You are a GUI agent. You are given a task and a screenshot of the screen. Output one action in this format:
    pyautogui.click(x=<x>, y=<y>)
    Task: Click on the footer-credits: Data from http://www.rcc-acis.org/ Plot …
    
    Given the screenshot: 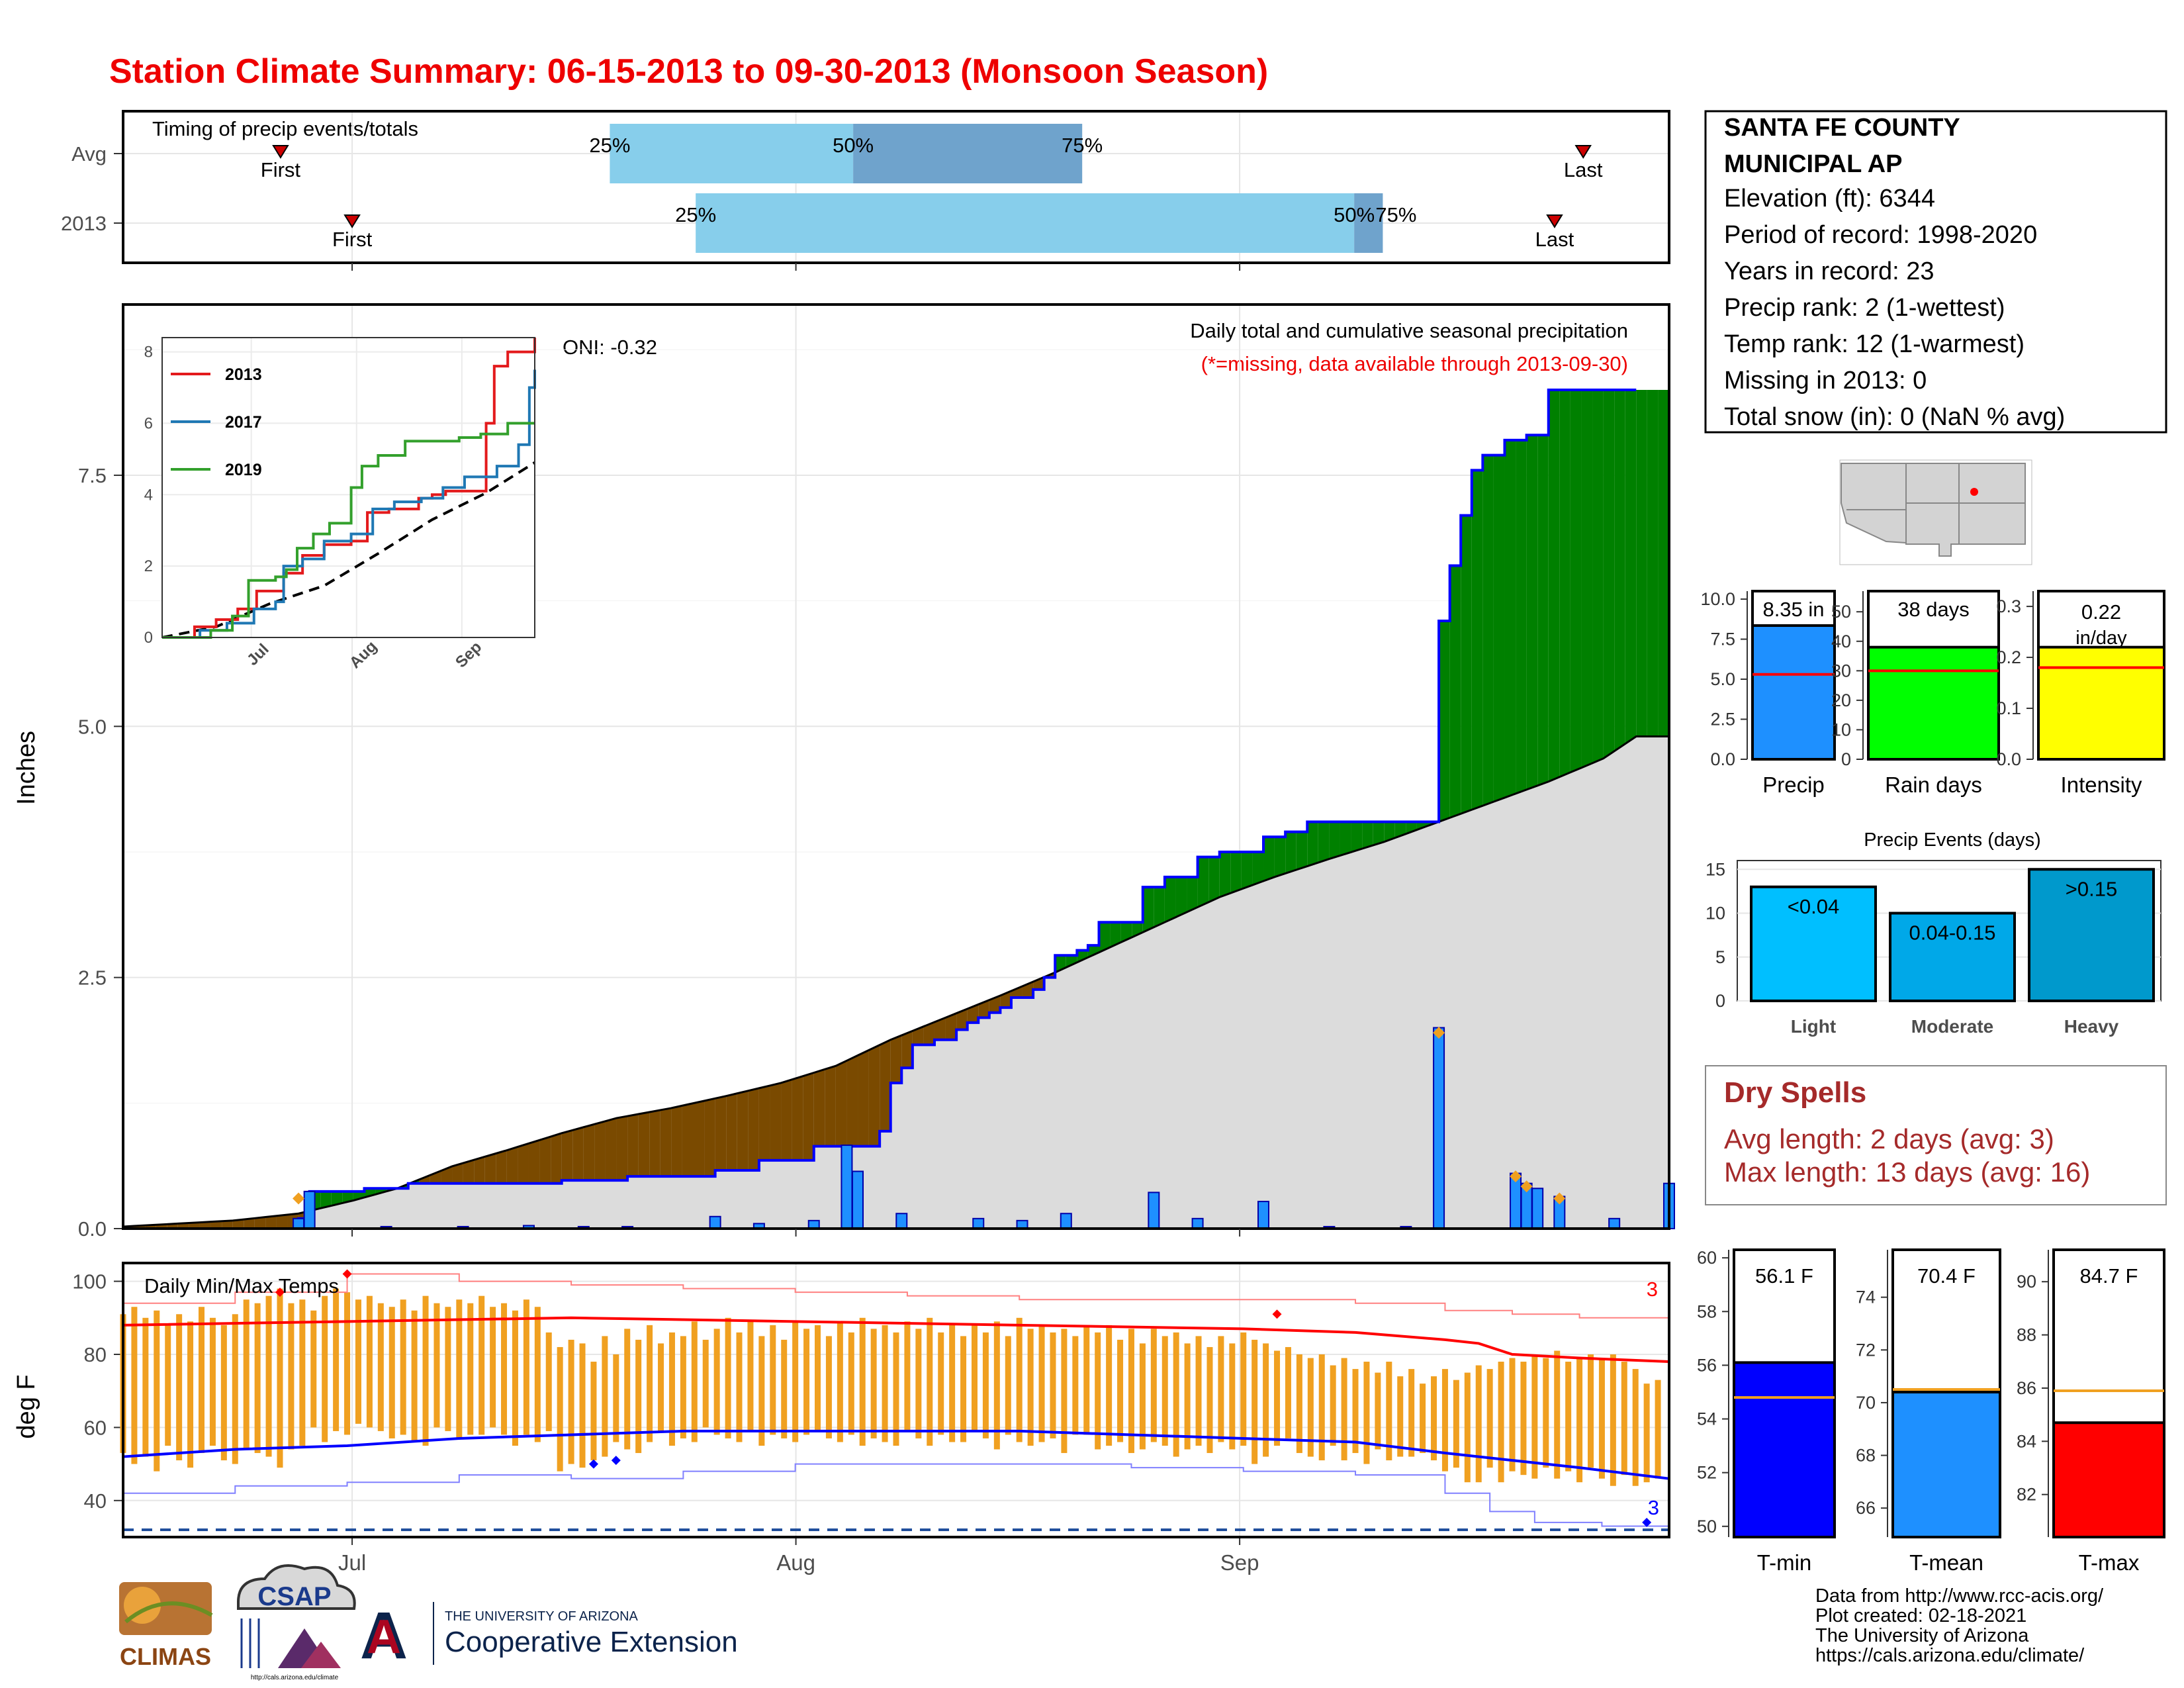 What is the action you would take?
    pyautogui.click(x=1959, y=1625)
    